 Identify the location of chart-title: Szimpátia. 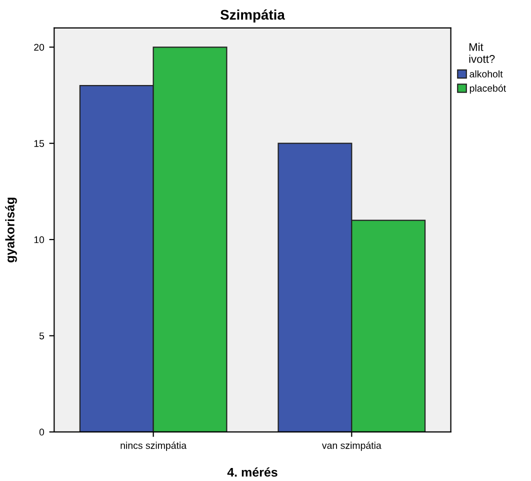
(252, 15).